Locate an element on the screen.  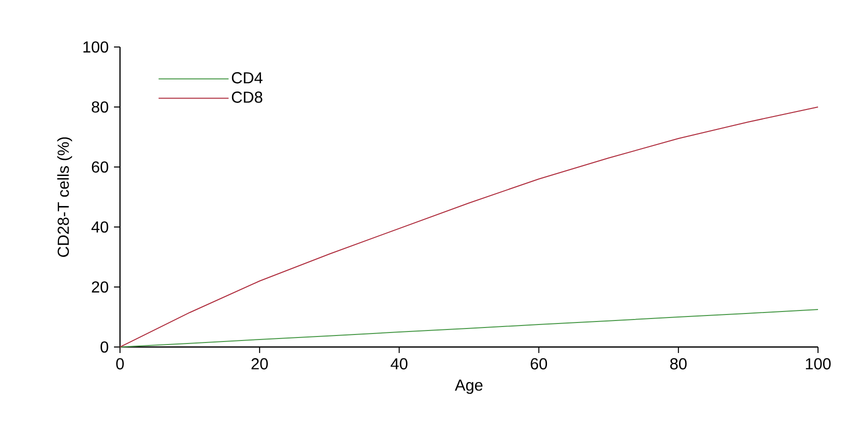
y-tick-label: 0 is located at coordinates (104, 347).